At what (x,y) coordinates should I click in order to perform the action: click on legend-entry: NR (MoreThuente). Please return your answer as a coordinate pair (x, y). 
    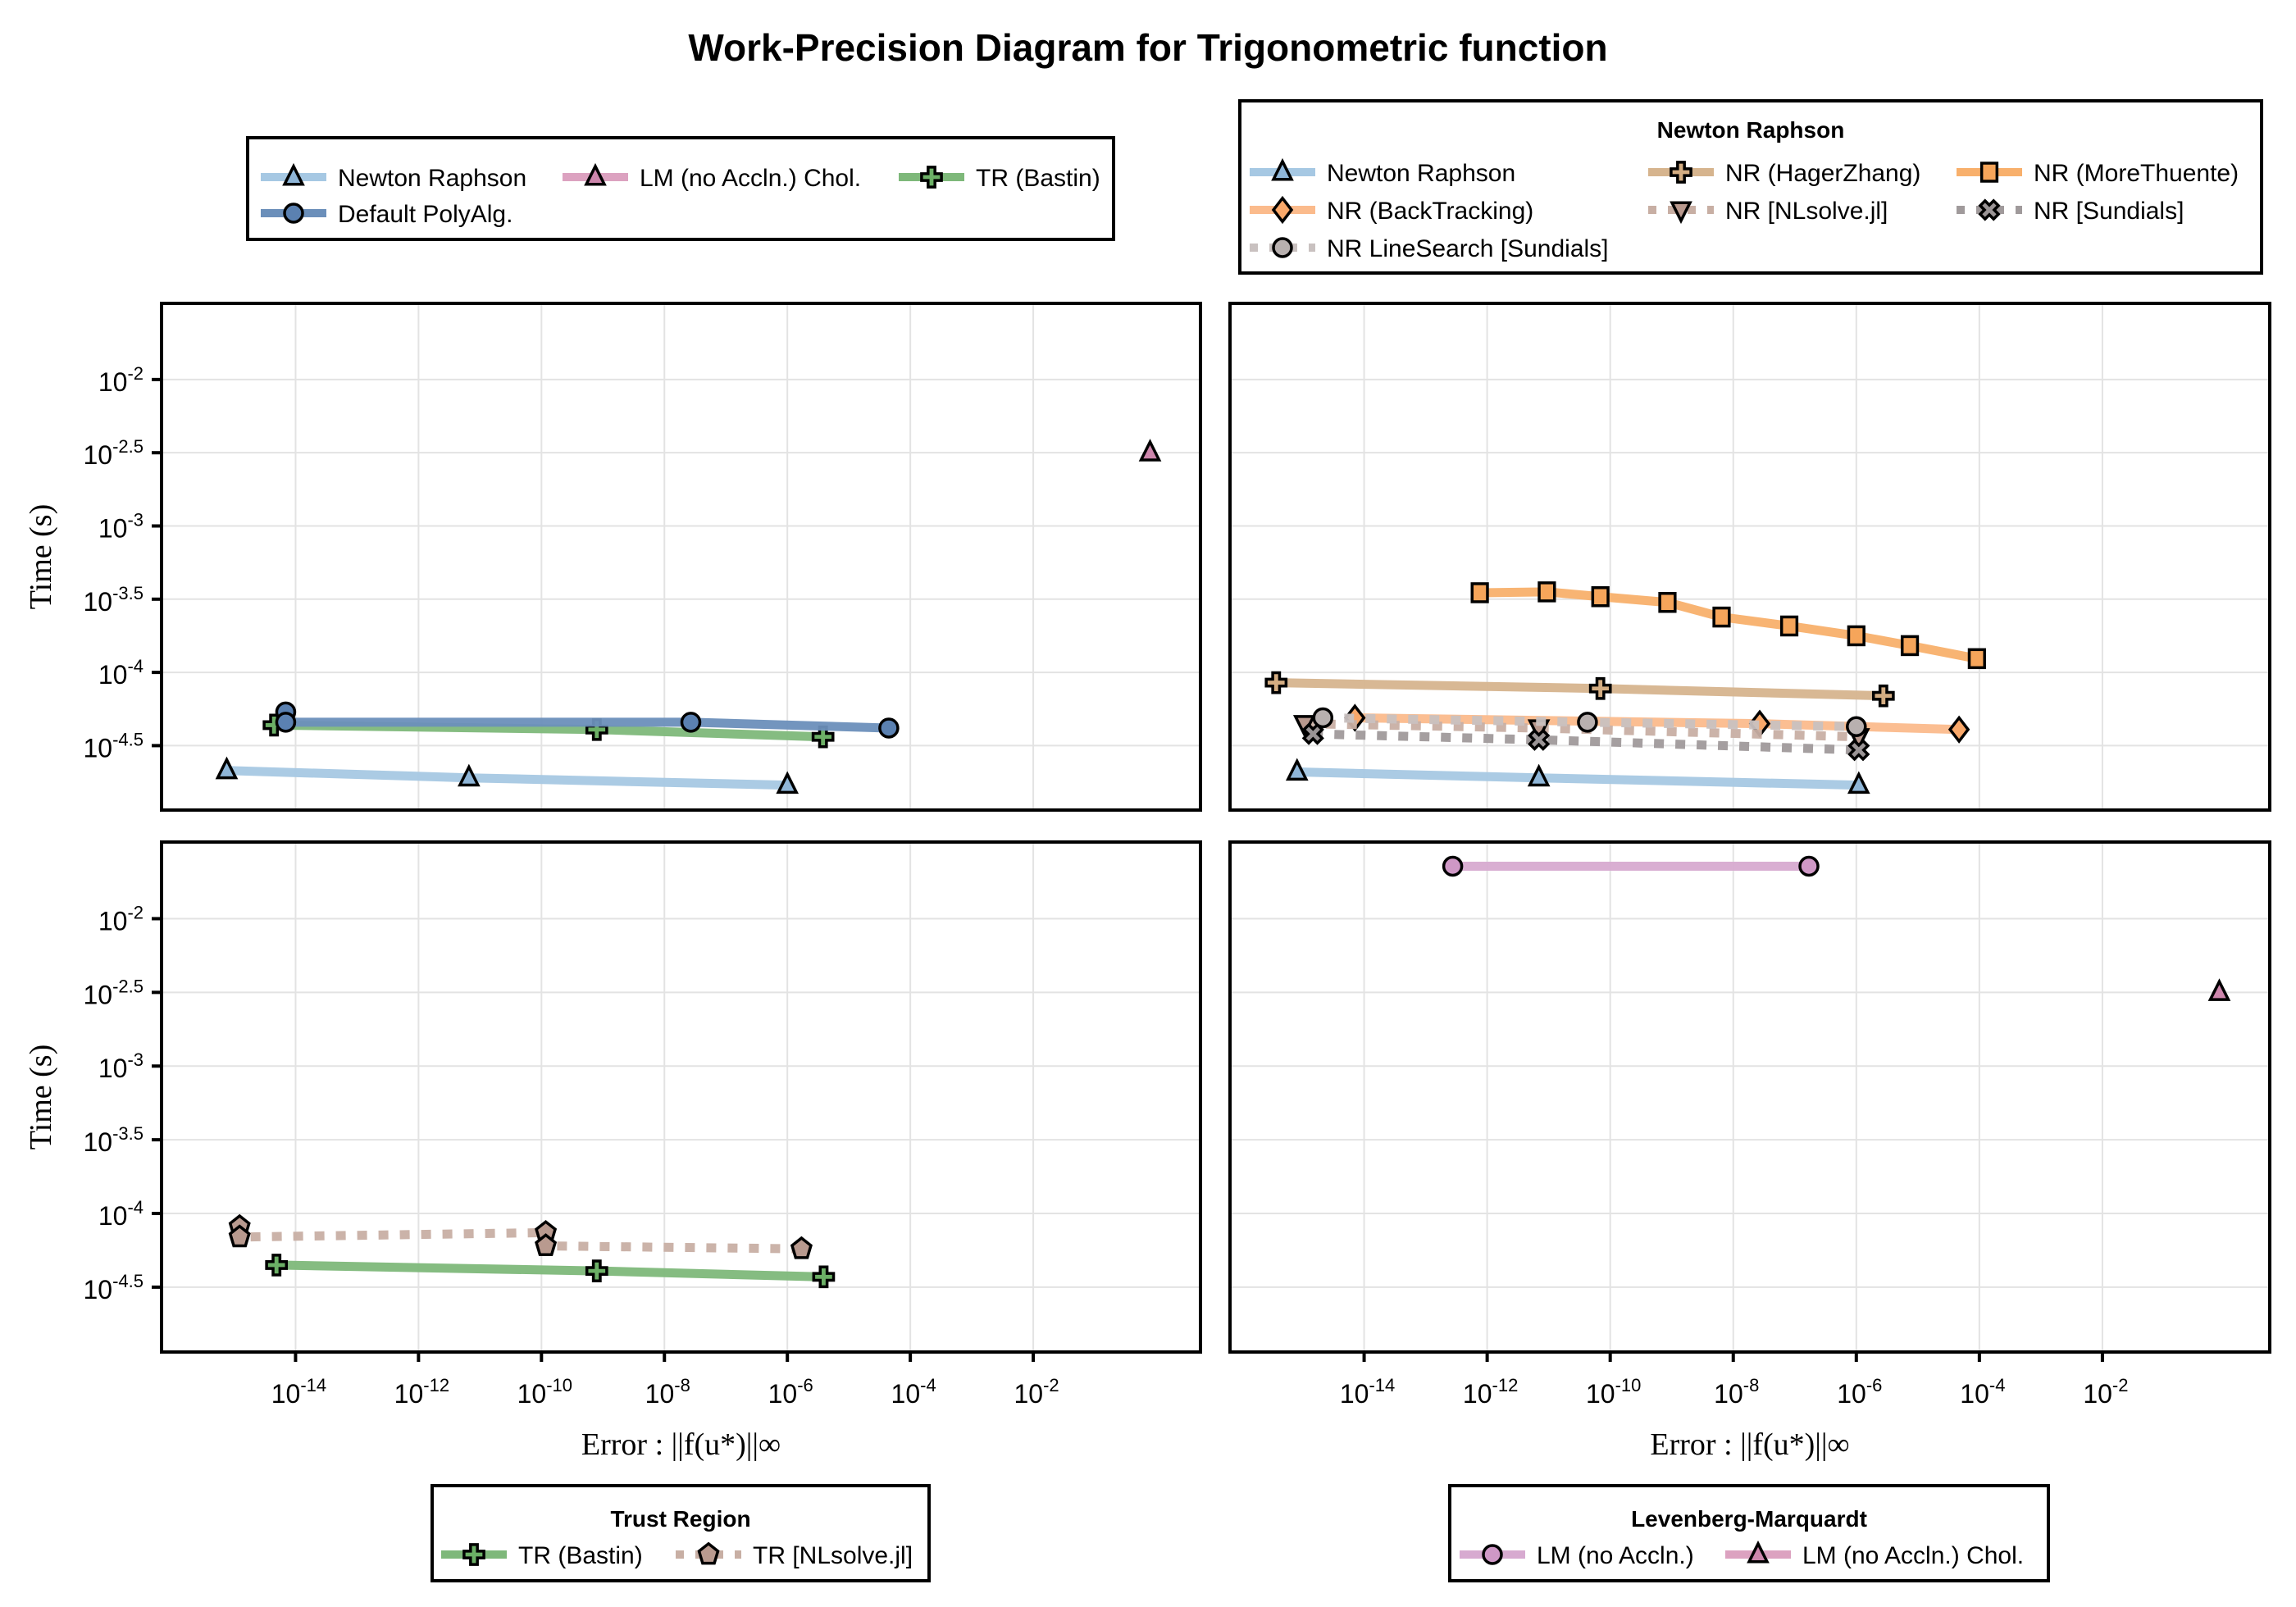
    Looking at the image, I should click on (2098, 173).